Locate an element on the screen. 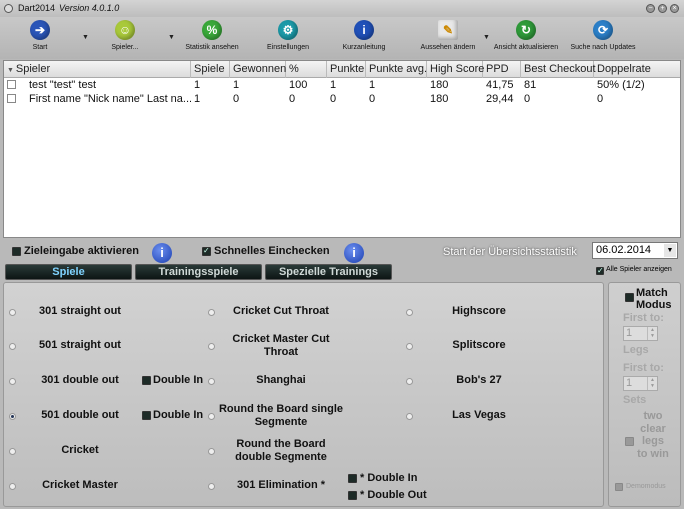 The width and height of the screenshot is (684, 509). maximize-icon: + is located at coordinates (662, 8).